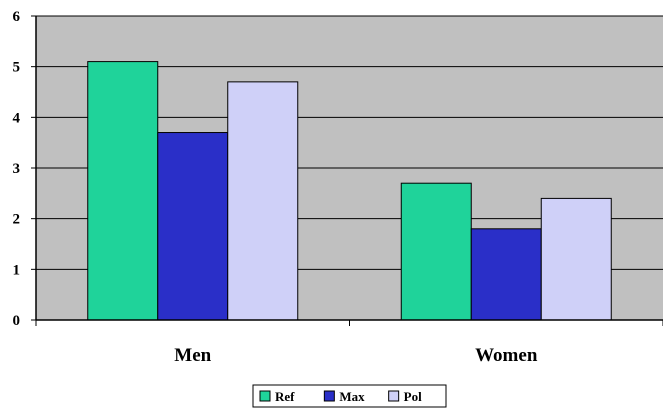  What do you see at coordinates (285, 396) in the screenshot?
I see `legend-label-ref: Ref` at bounding box center [285, 396].